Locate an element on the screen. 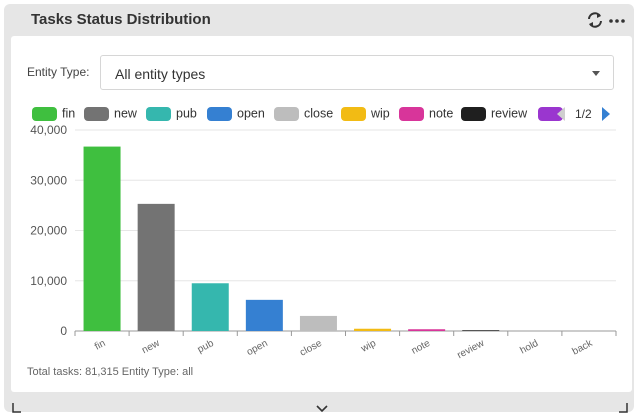  legend-next-icon is located at coordinates (606, 116).